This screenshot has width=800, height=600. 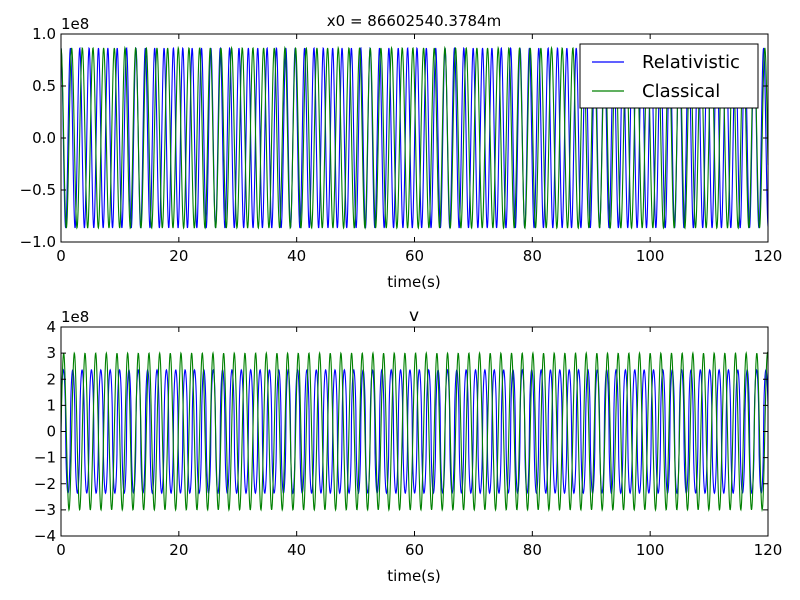 I want to click on velocity-x-tick-label: 20, so click(x=178, y=550).